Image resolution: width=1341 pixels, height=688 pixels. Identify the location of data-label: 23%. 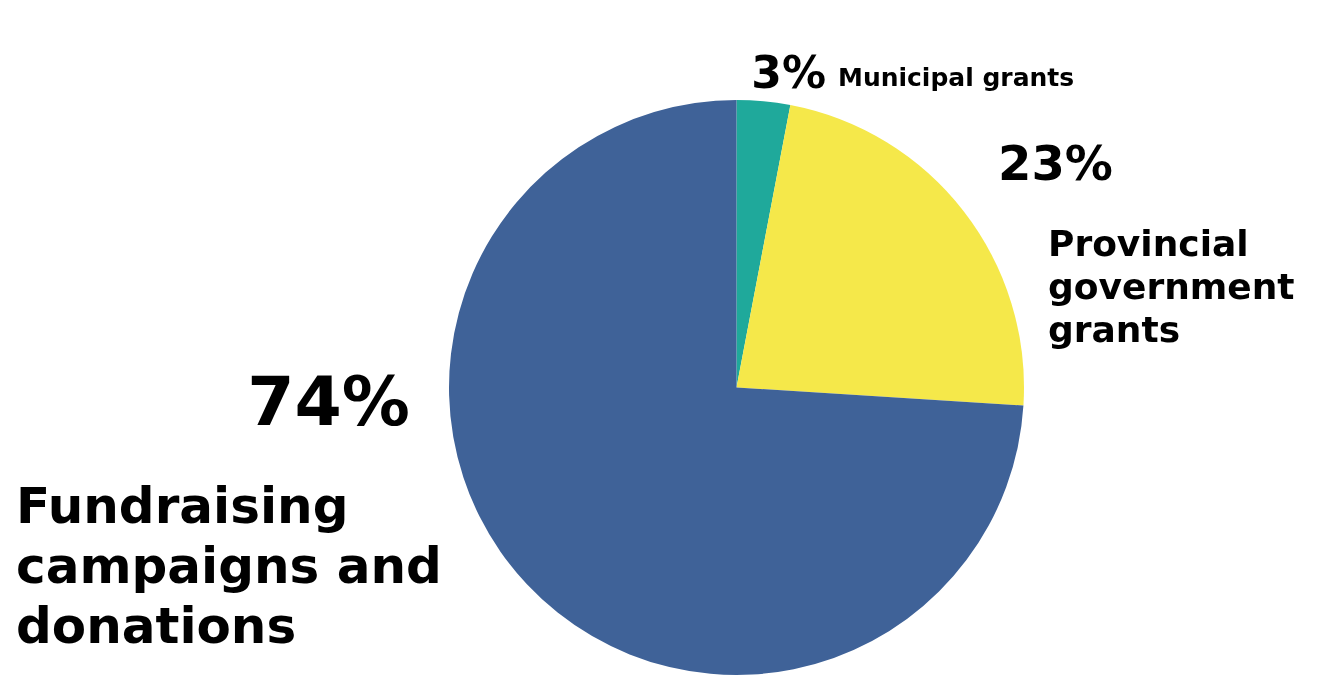
(1055, 163).